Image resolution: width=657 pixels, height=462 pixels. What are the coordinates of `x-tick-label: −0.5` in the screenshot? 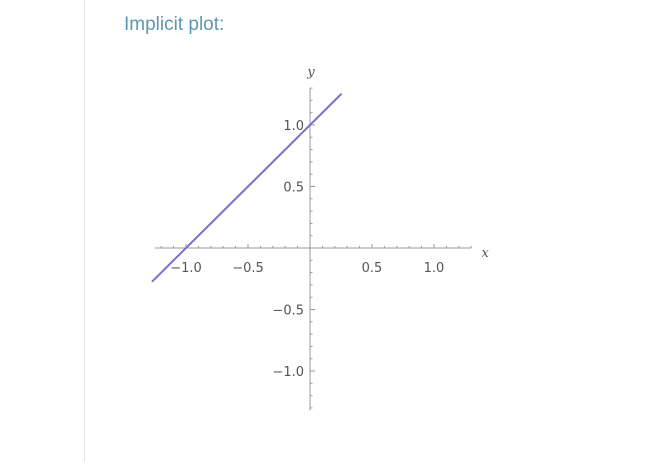 It's located at (248, 268).